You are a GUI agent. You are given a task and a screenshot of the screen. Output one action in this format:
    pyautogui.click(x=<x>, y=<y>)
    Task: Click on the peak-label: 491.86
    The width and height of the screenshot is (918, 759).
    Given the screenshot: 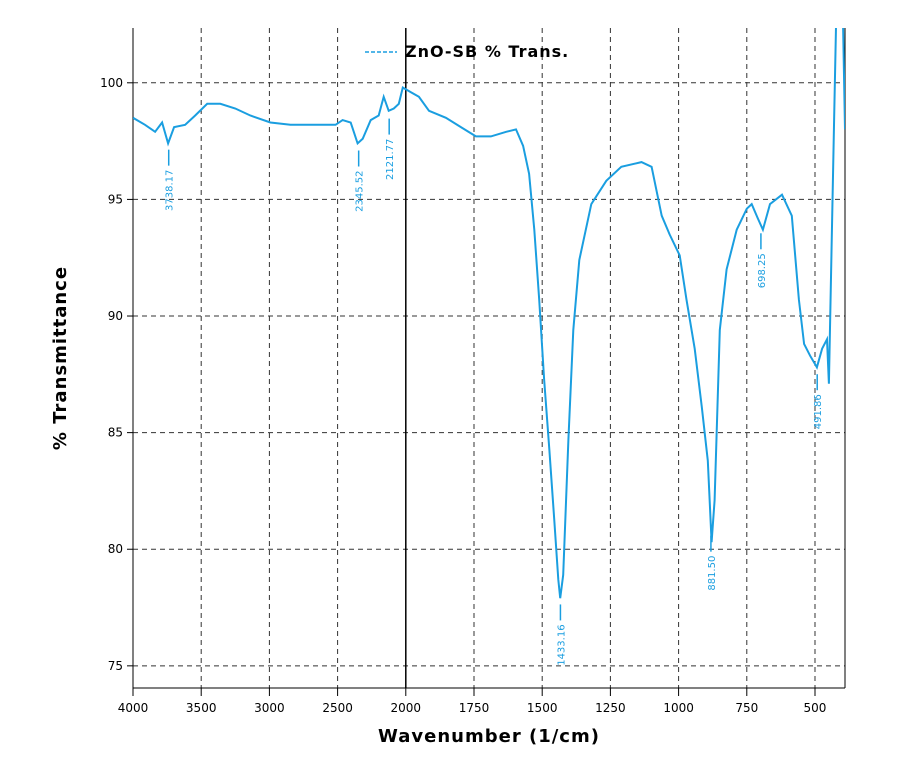 What is the action you would take?
    pyautogui.click(x=818, y=411)
    